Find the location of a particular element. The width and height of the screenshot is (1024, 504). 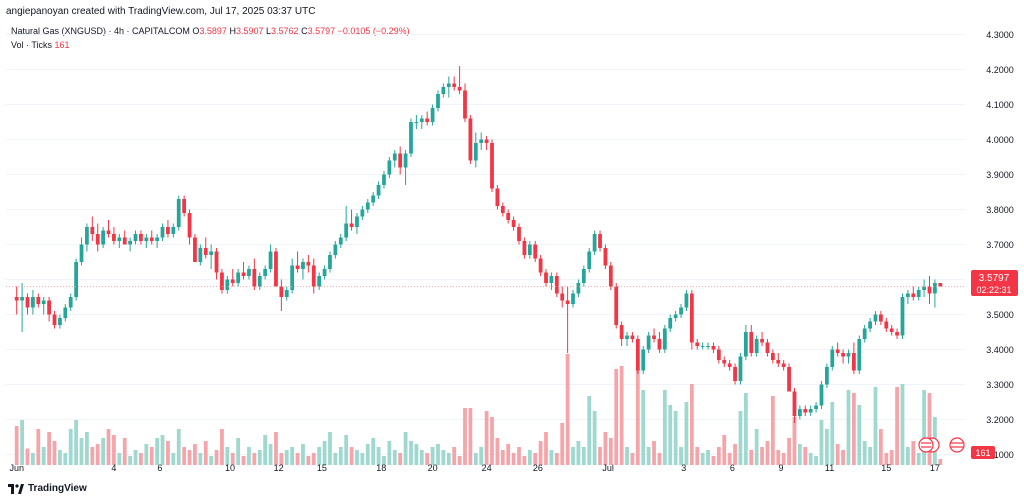

volume-label: Vol · Ticks is located at coordinates (32, 45).